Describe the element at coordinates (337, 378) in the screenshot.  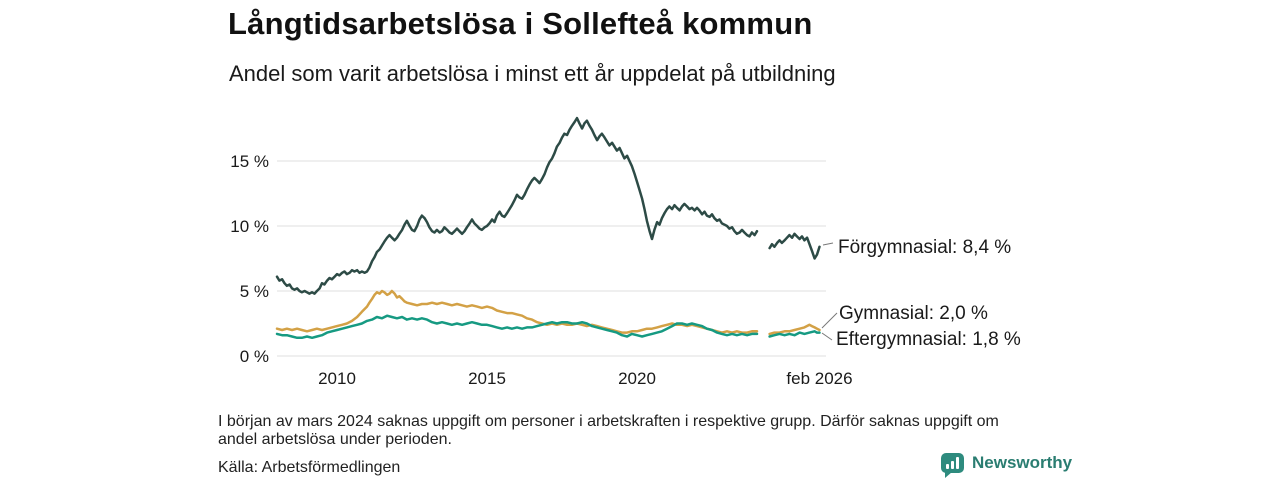
I see `x-axis-tick-label: 2010` at that location.